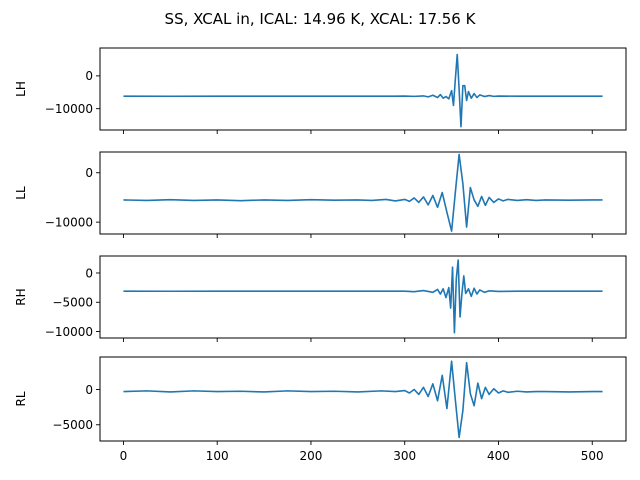 This screenshot has height=480, width=640. What do you see at coordinates (311, 456) in the screenshot?
I see `x-tick-label: 200` at bounding box center [311, 456].